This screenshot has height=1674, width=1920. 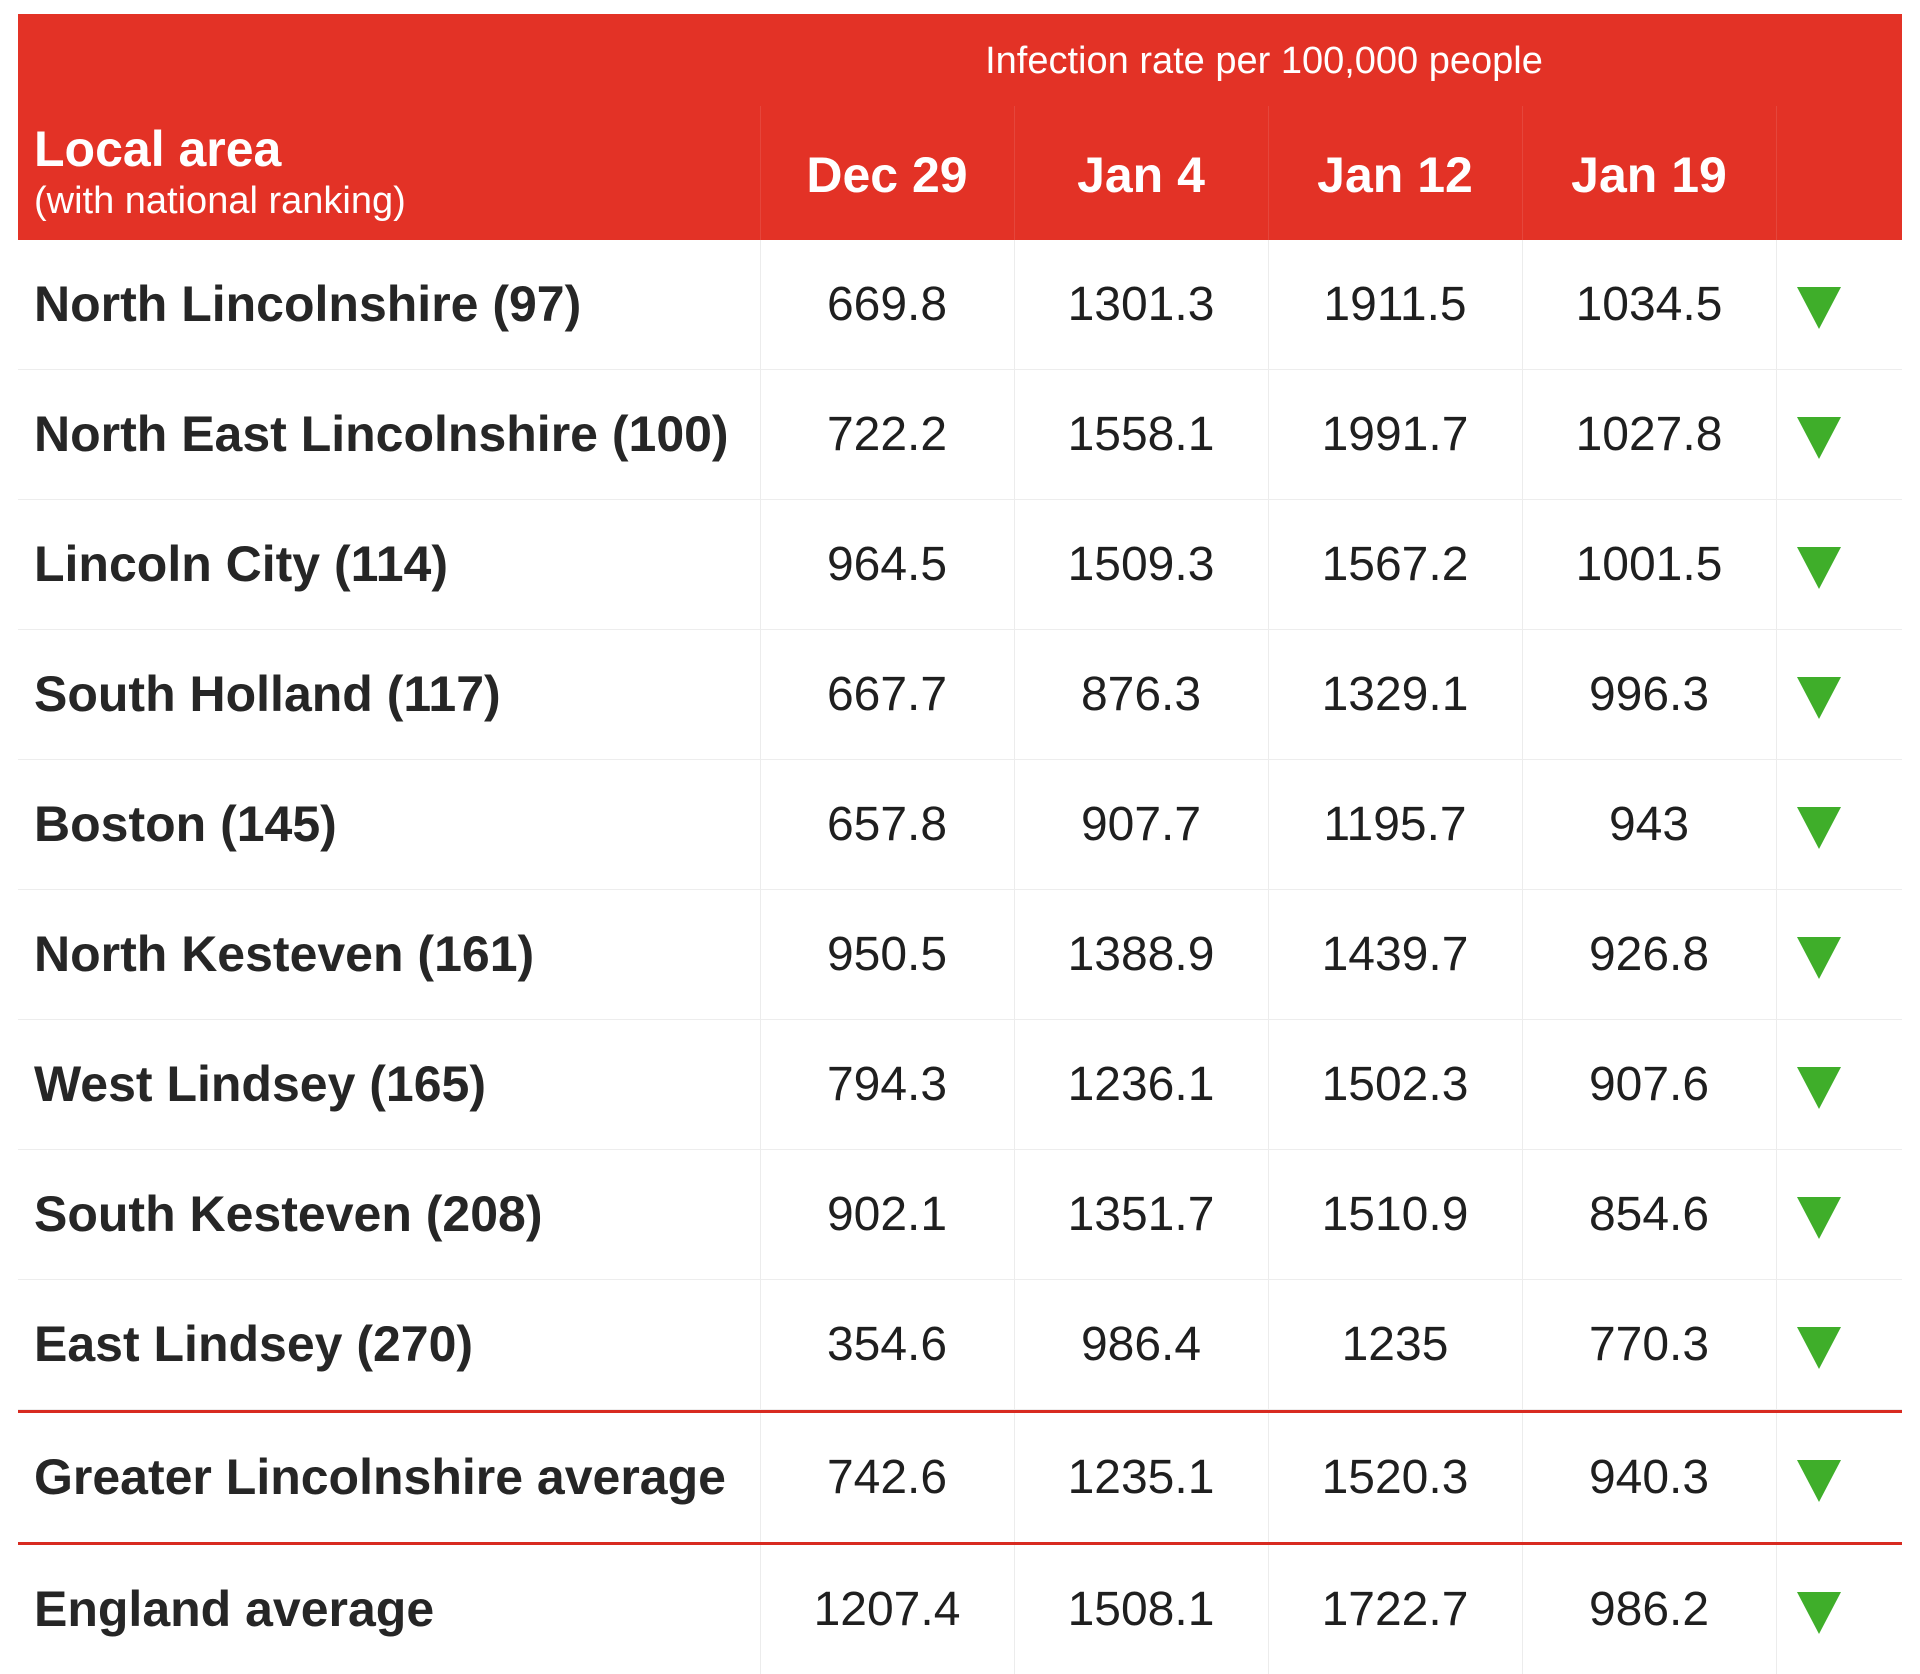 I want to click on average-row: England average 1207.4 1508.1 1722.7 986.2, so click(x=960, y=1609).